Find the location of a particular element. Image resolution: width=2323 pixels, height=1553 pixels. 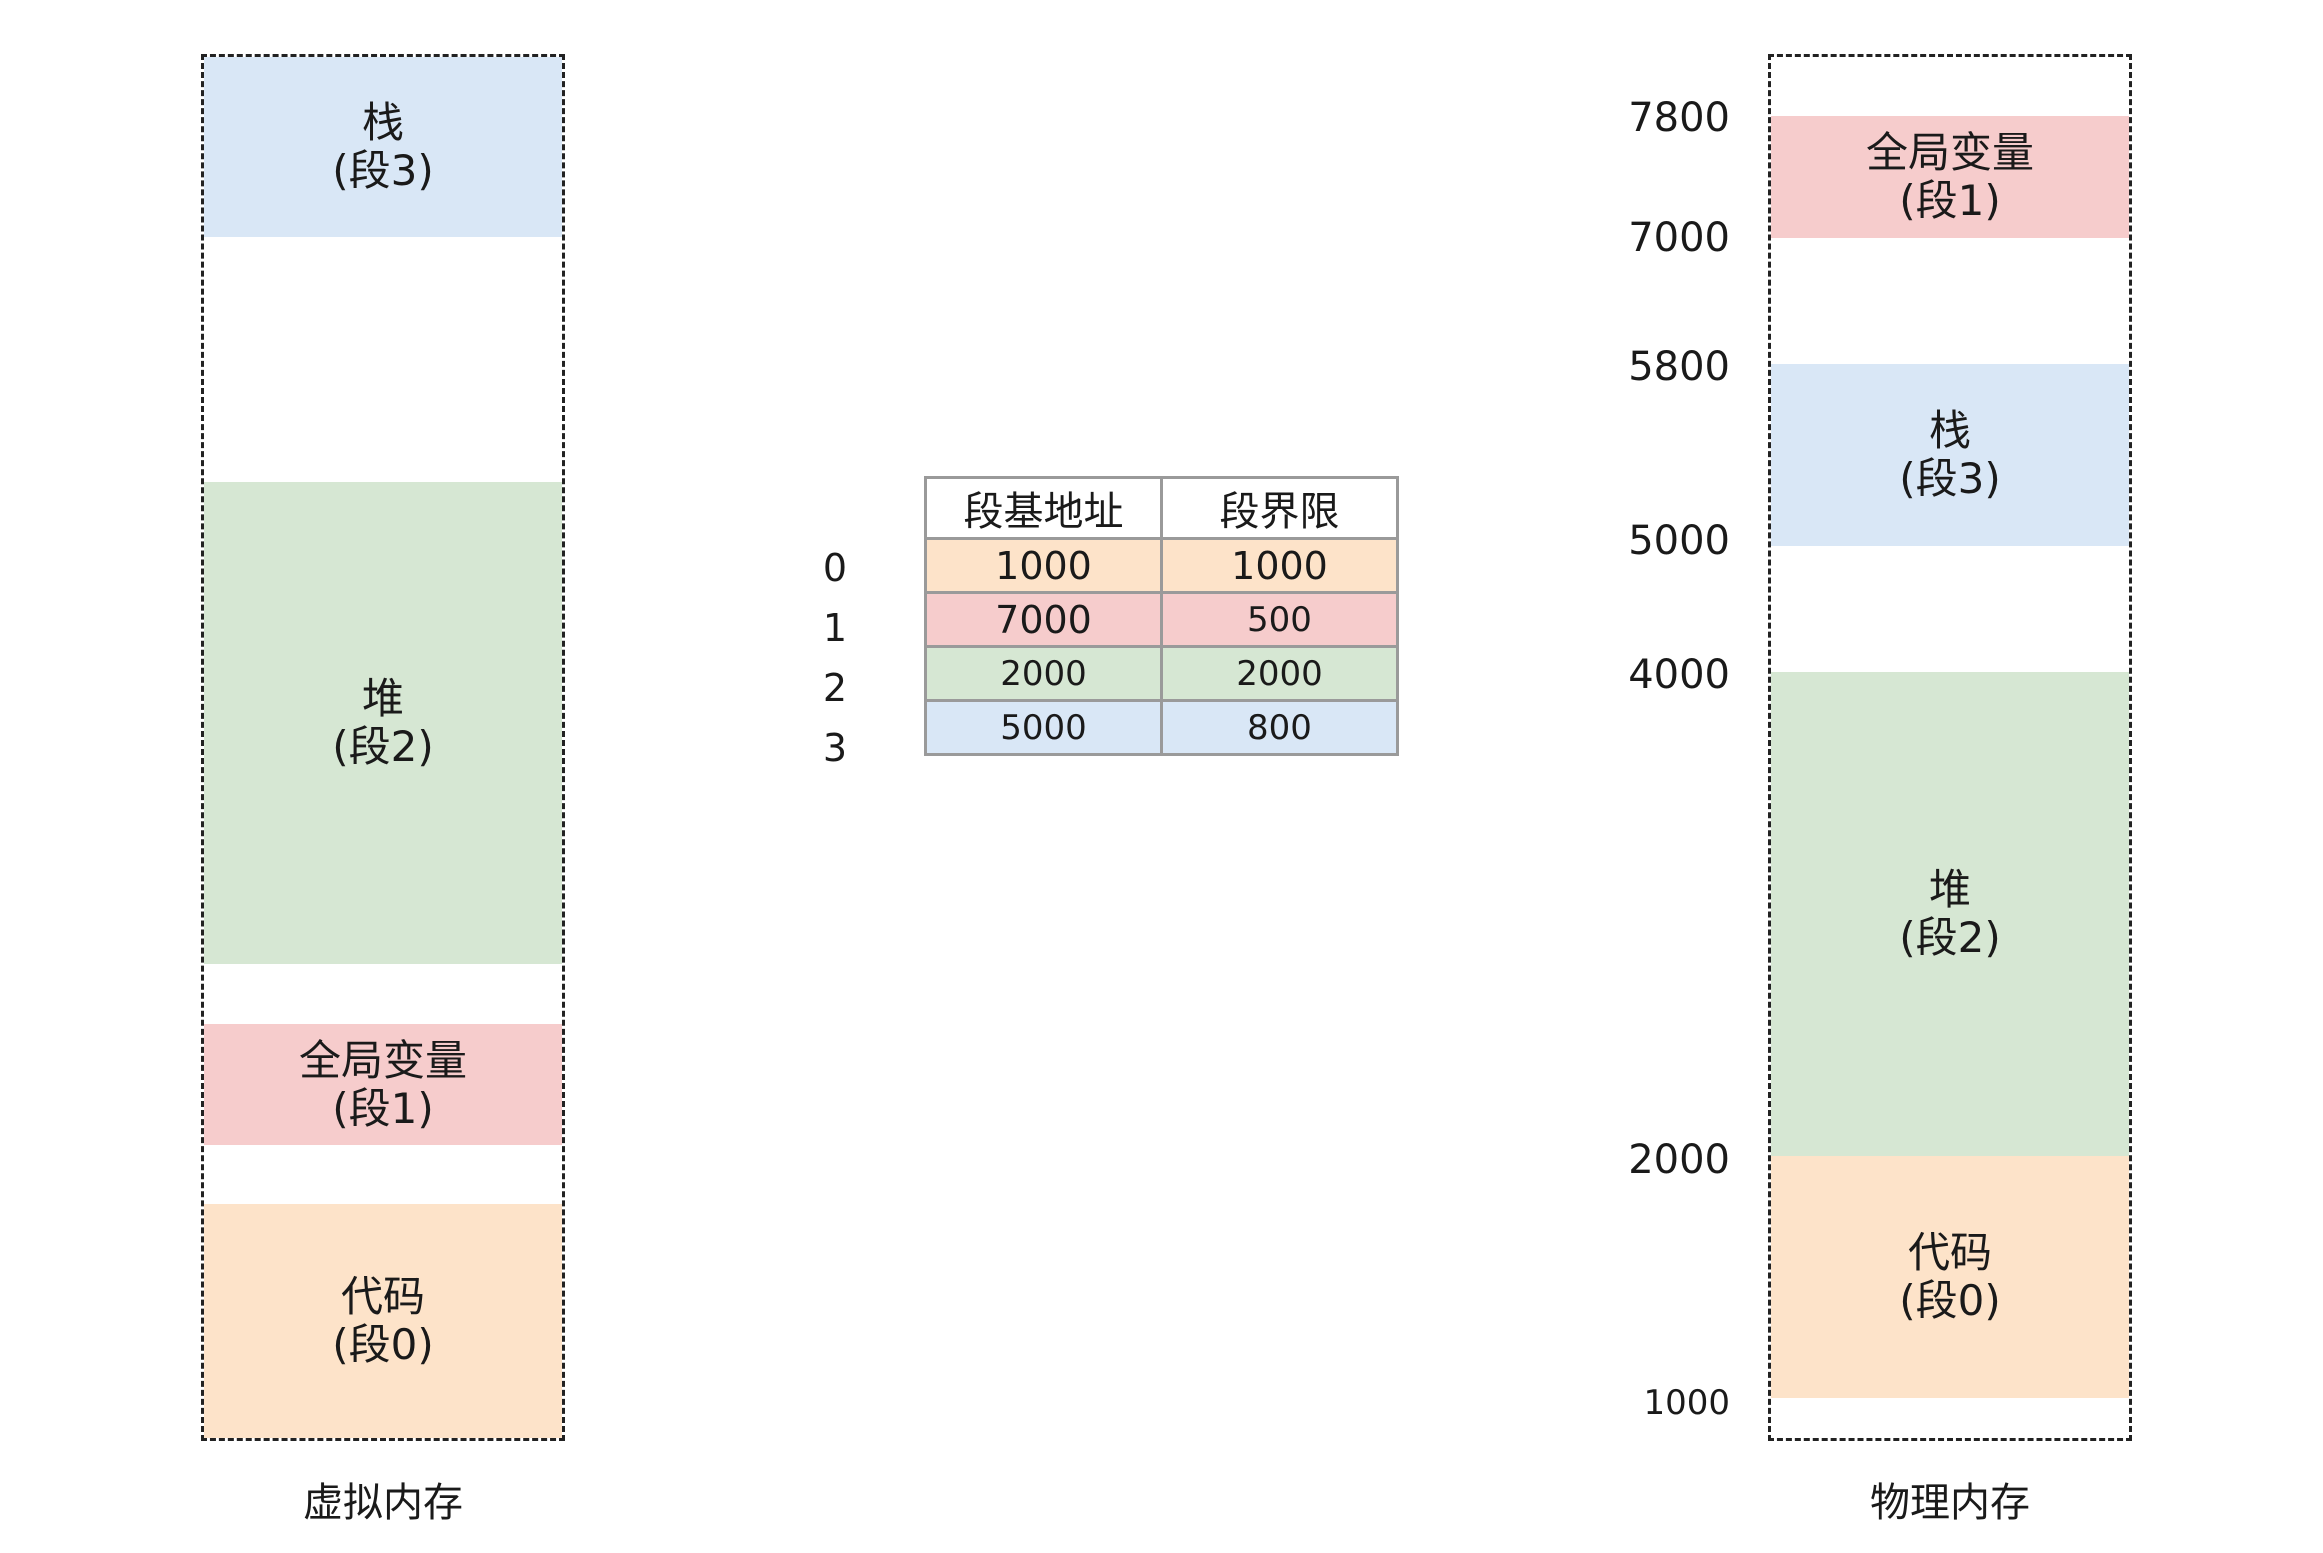

physical-global-segment: 全局变量 (段1) is located at coordinates (1950, 177).